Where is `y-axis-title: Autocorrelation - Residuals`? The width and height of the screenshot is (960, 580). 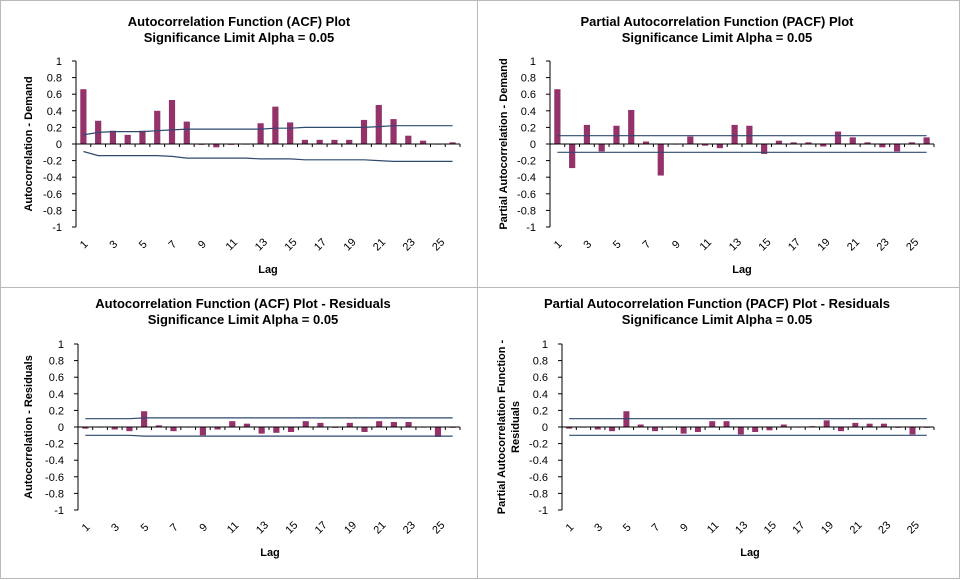 y-axis-title: Autocorrelation - Residuals is located at coordinates (29, 427).